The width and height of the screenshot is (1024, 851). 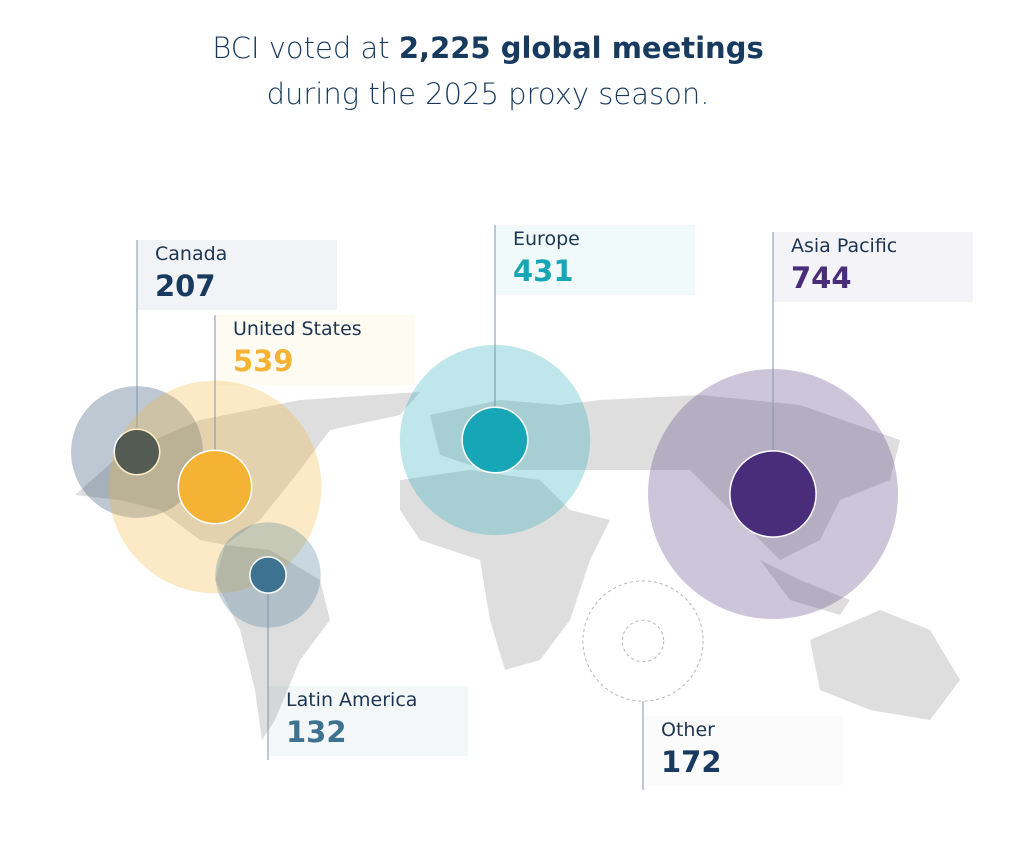 What do you see at coordinates (191, 254) in the screenshot?
I see `region-name: Canada` at bounding box center [191, 254].